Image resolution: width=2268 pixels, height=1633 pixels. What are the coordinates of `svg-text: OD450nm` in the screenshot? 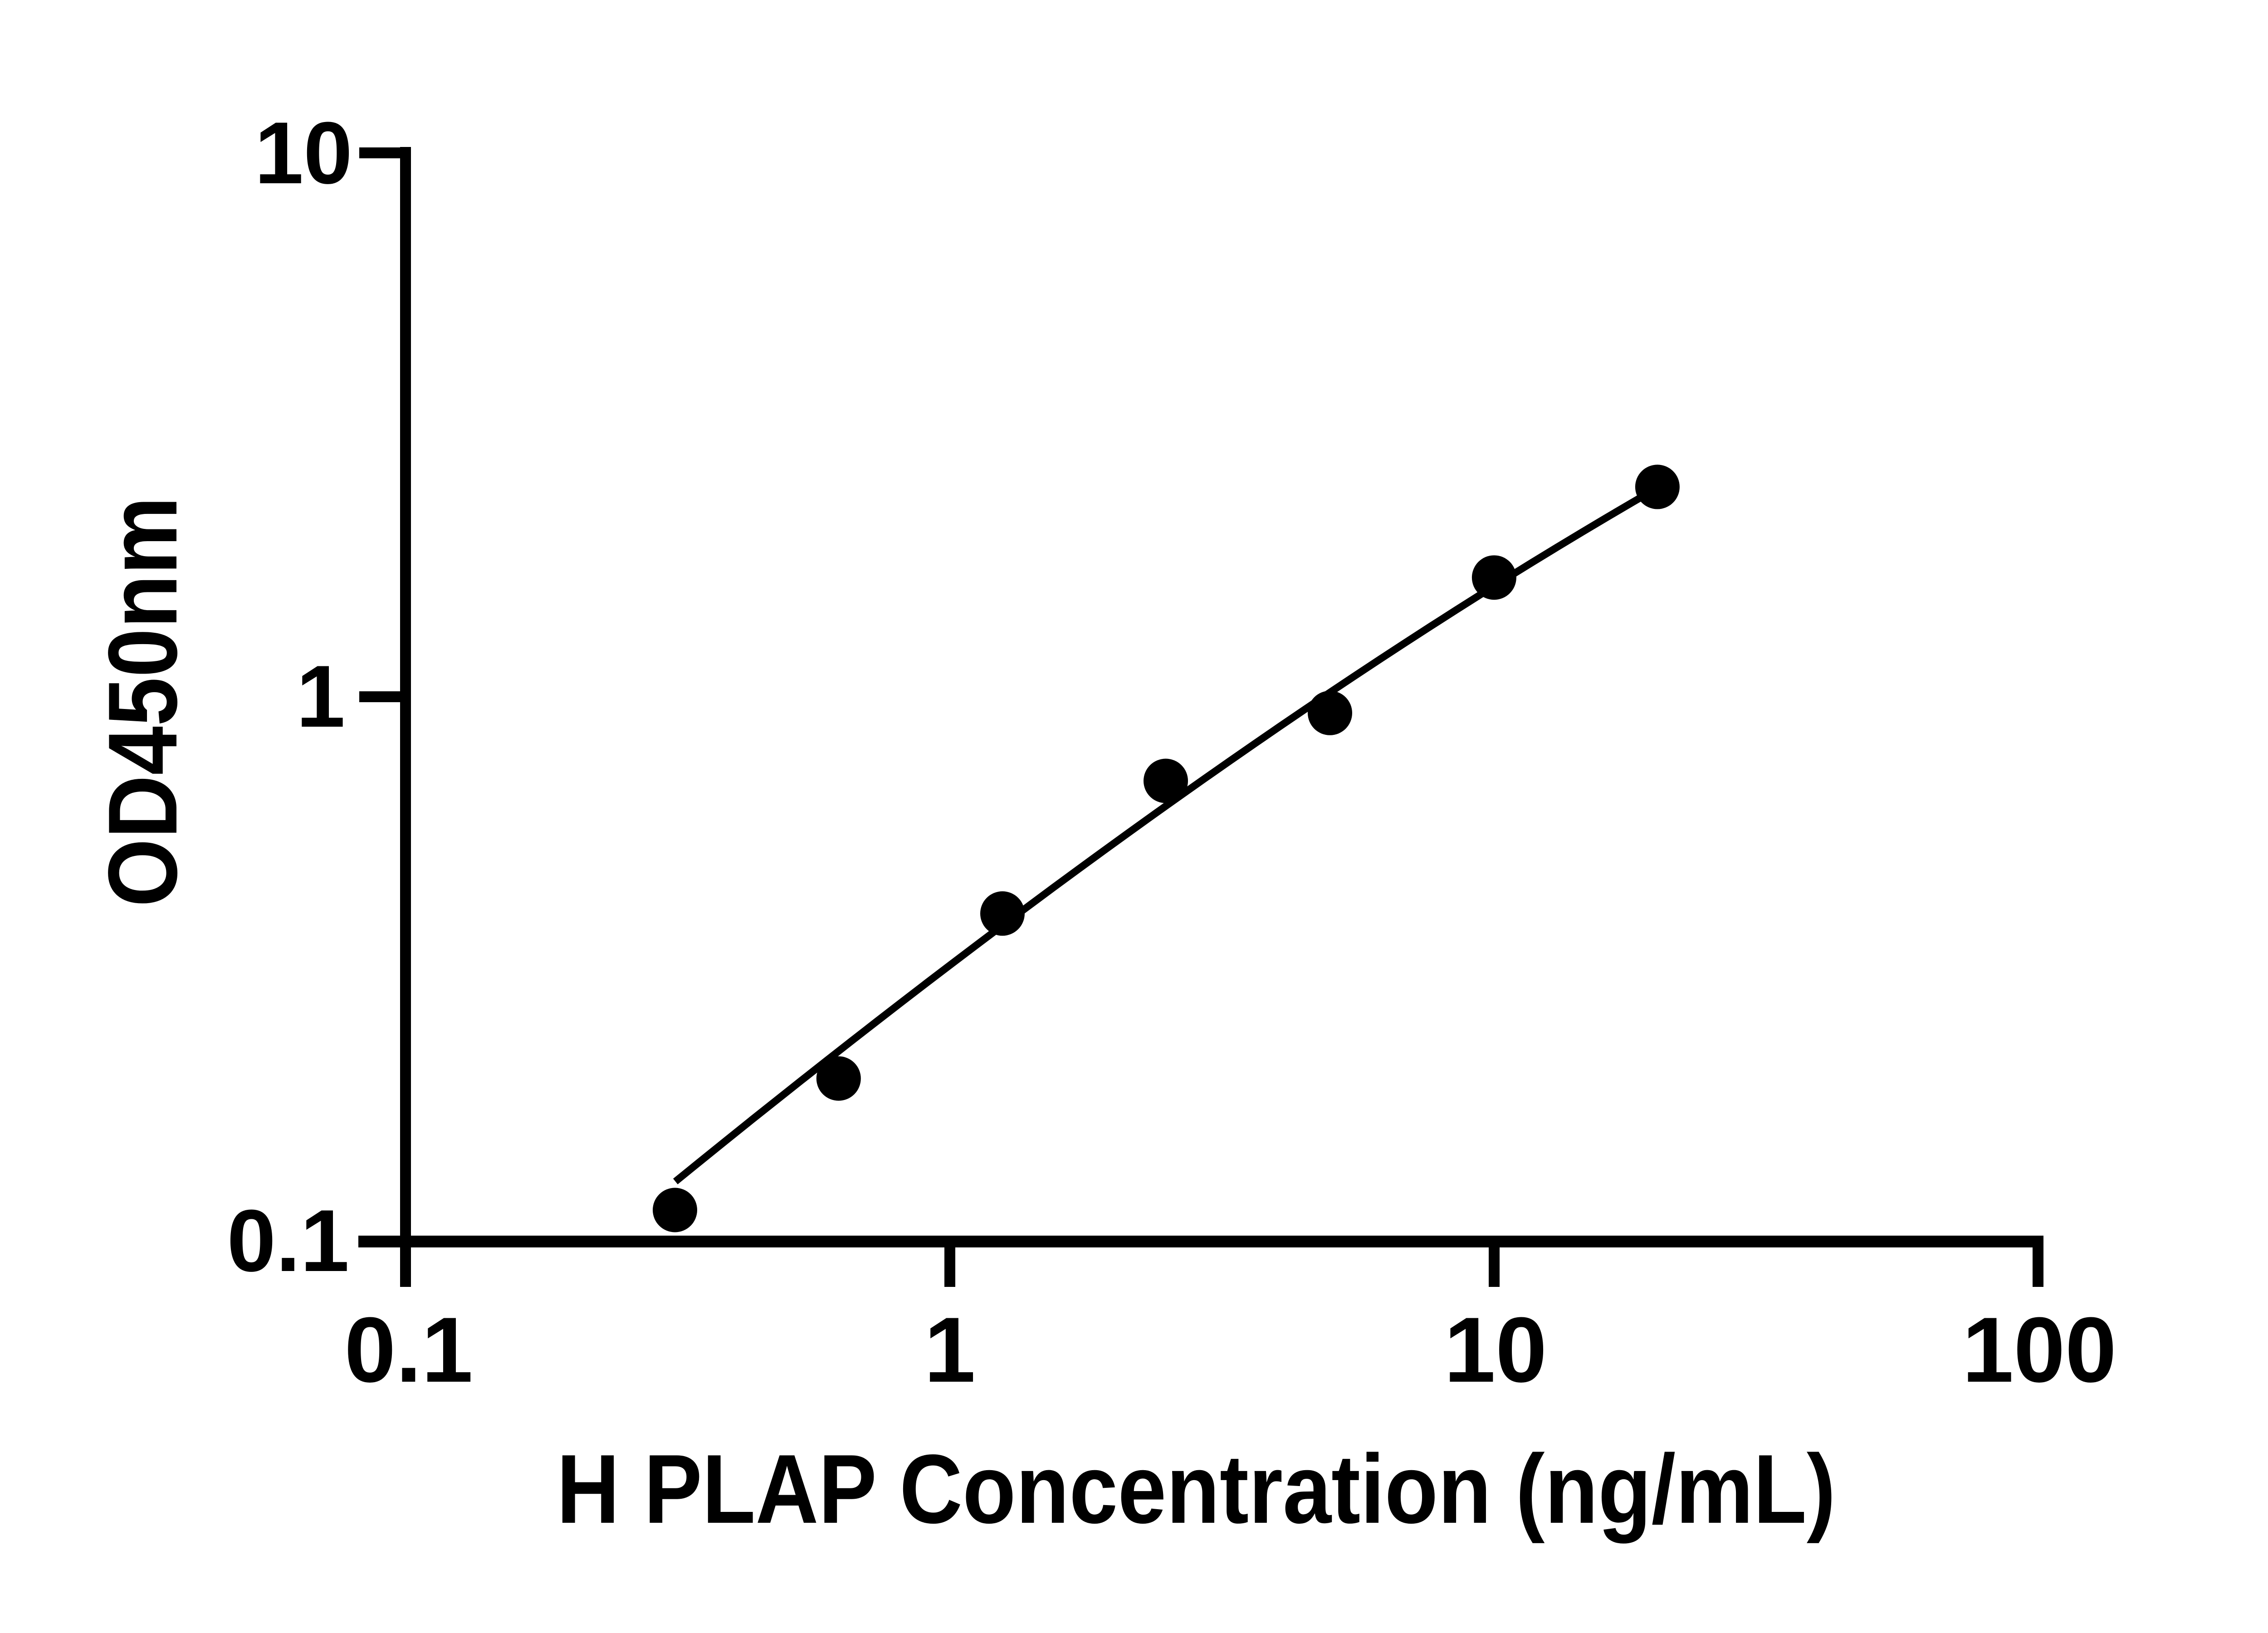 It's located at (143, 702).